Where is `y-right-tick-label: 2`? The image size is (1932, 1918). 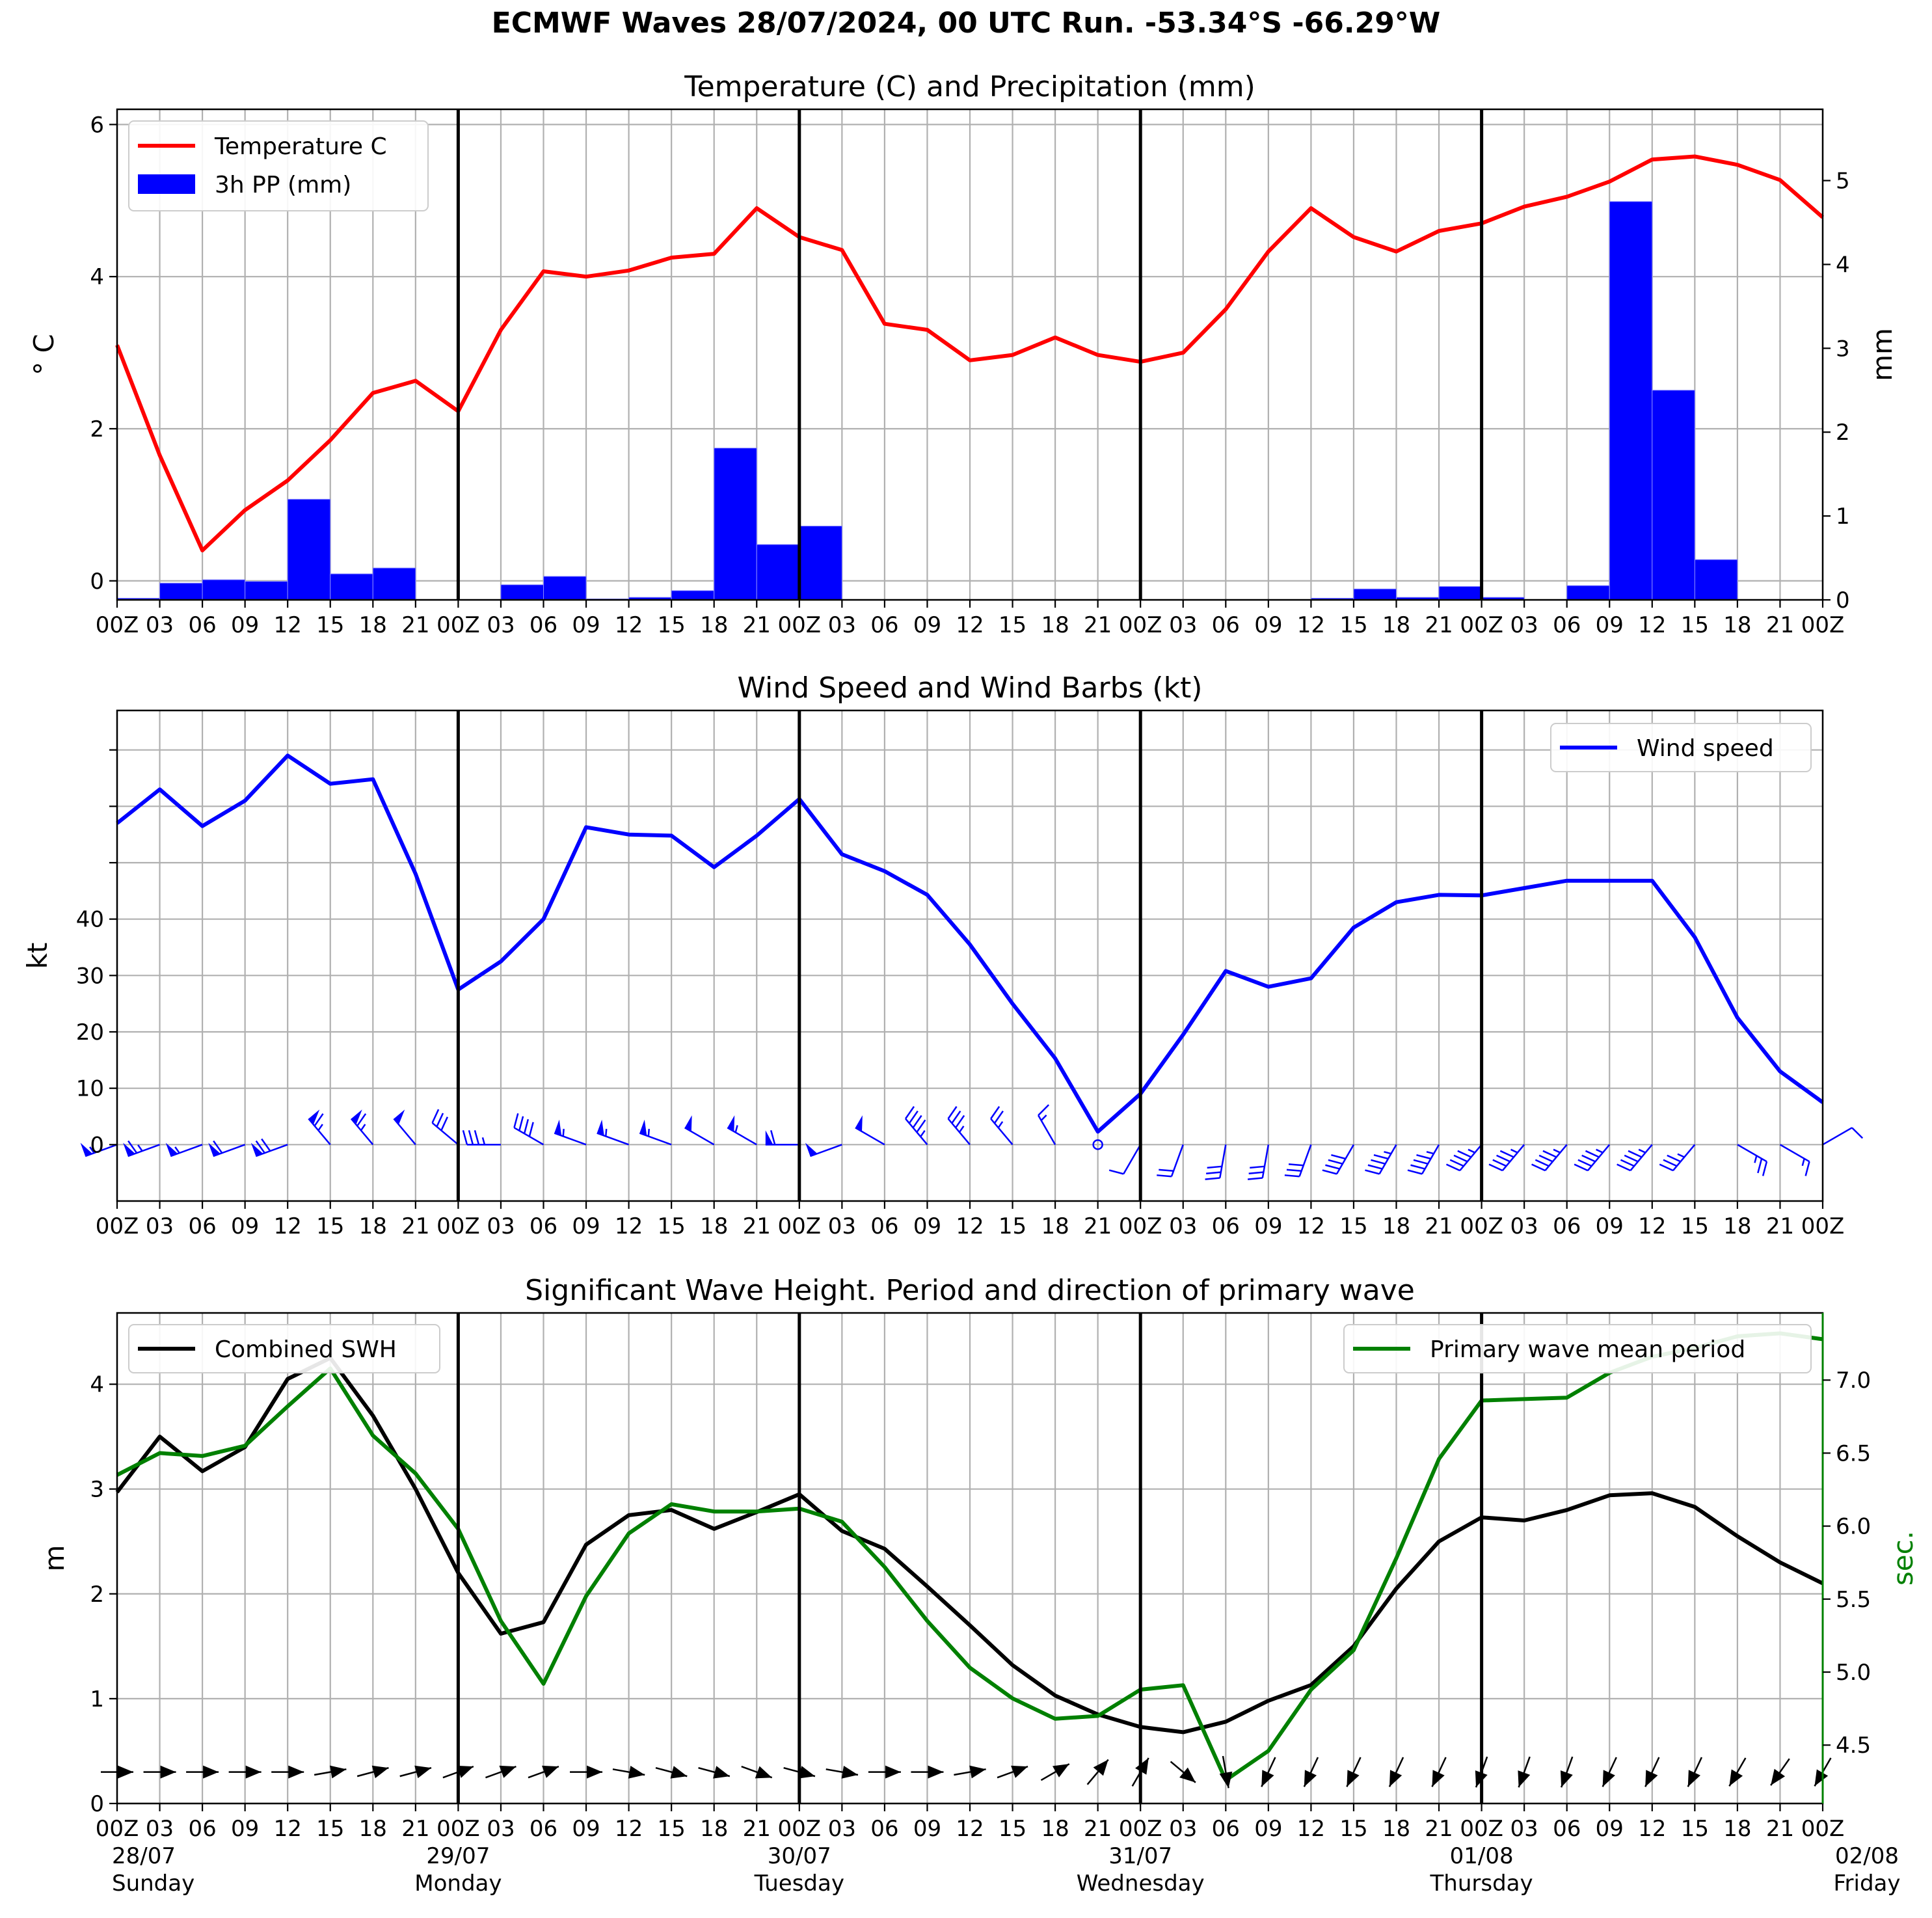
y-right-tick-label: 2 is located at coordinates (1843, 433).